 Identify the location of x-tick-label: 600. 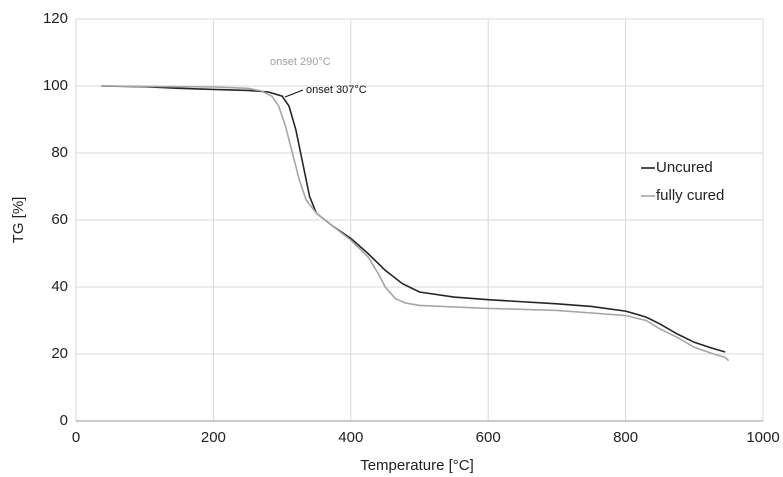
(488, 437).